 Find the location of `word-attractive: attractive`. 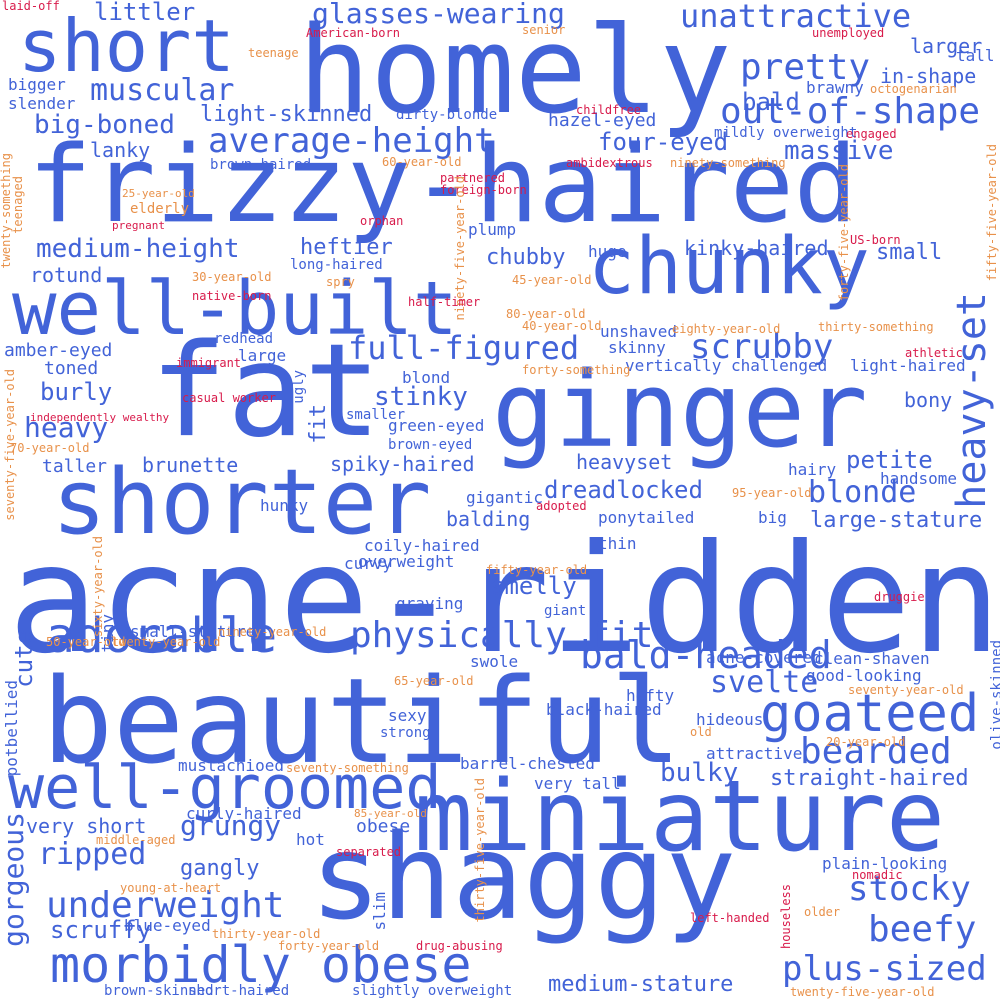

word-attractive: attractive is located at coordinates (754, 753).